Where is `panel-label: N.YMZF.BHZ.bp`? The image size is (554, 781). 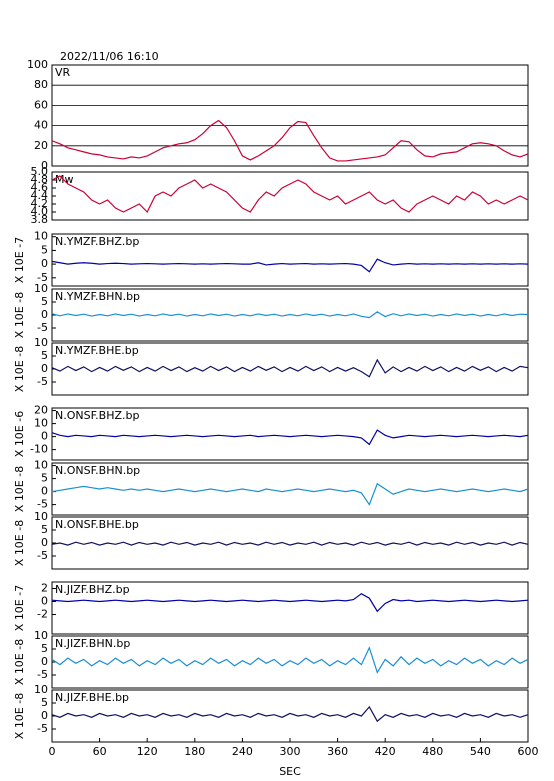
panel-label: N.YMZF.BHZ.bp is located at coordinates (97, 241).